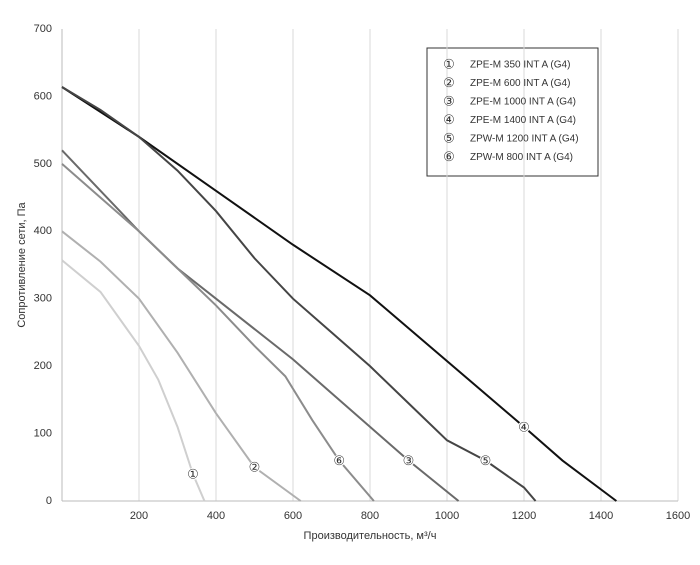 The image size is (700, 565). What do you see at coordinates (216, 516) in the screenshot?
I see `x-tick-label: 400` at bounding box center [216, 516].